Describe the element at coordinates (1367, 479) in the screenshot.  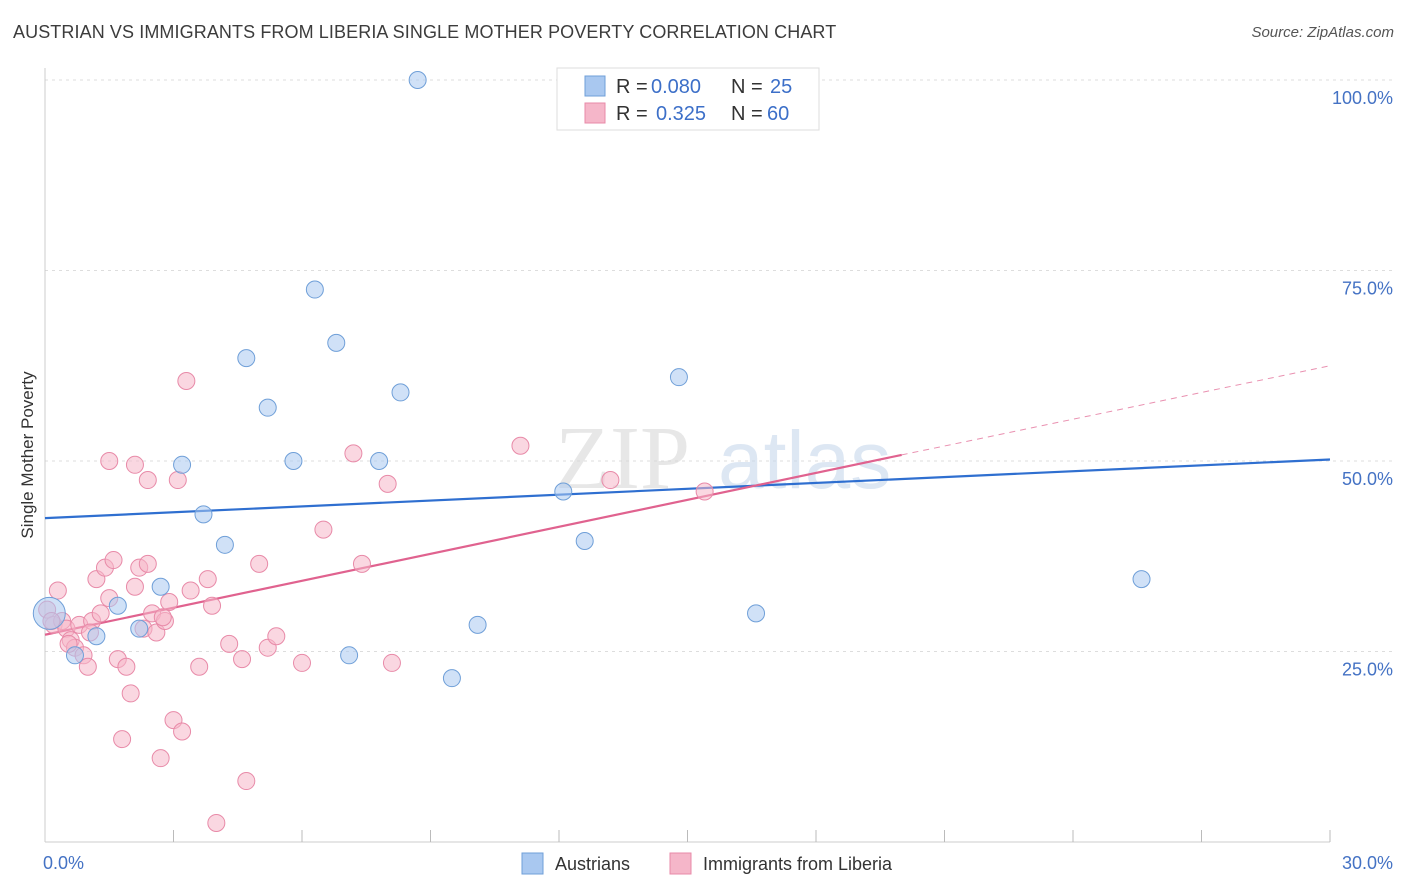
I see `y-tick-label-50: 50.0%` at that location.